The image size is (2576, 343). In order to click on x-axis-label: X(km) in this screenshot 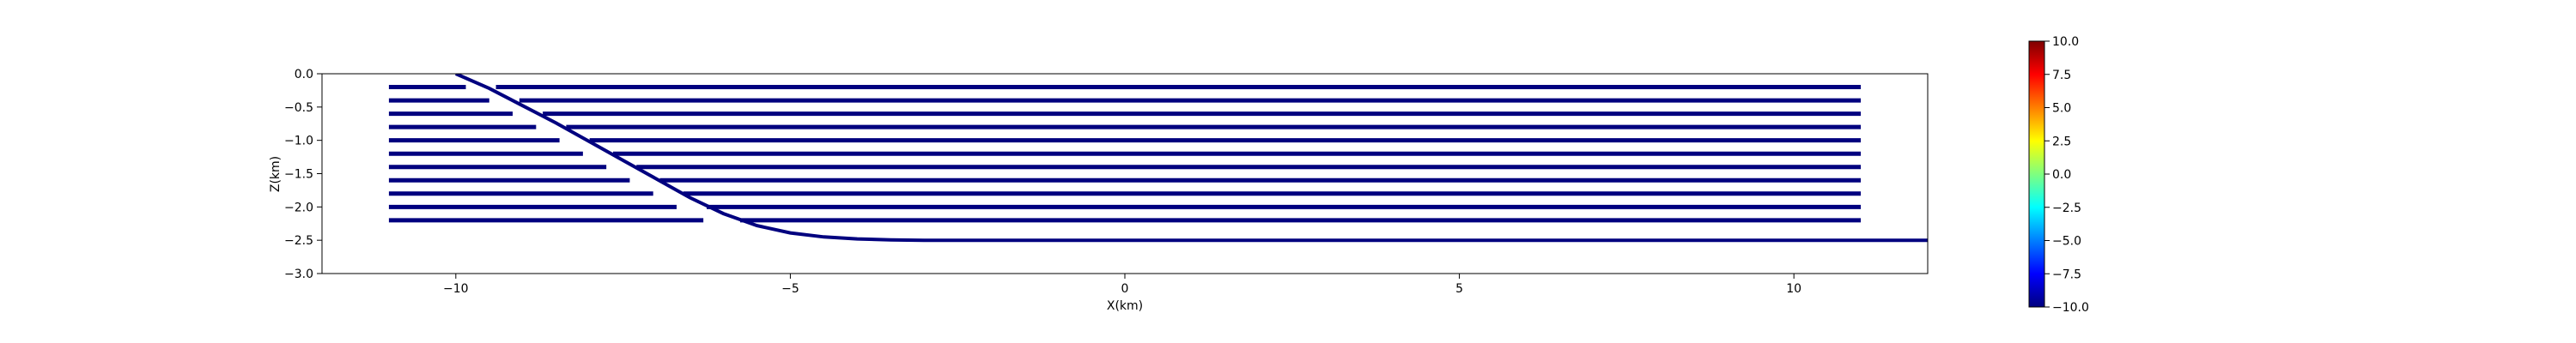, I will do `click(1125, 306)`.